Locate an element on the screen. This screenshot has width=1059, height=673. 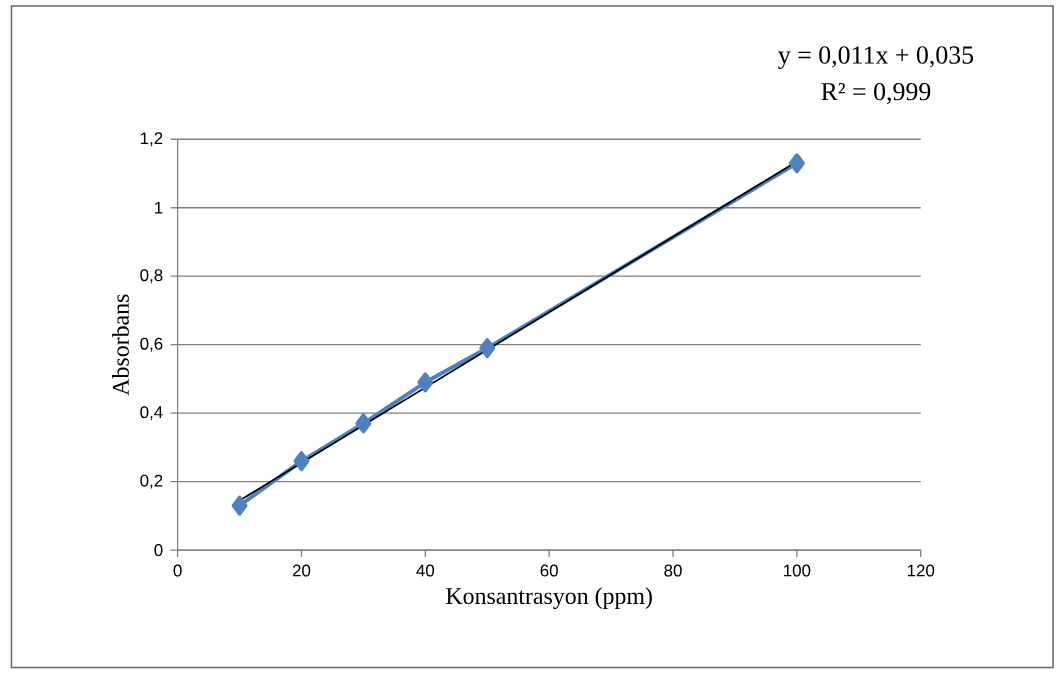
x-tick-label: 60 is located at coordinates (549, 570).